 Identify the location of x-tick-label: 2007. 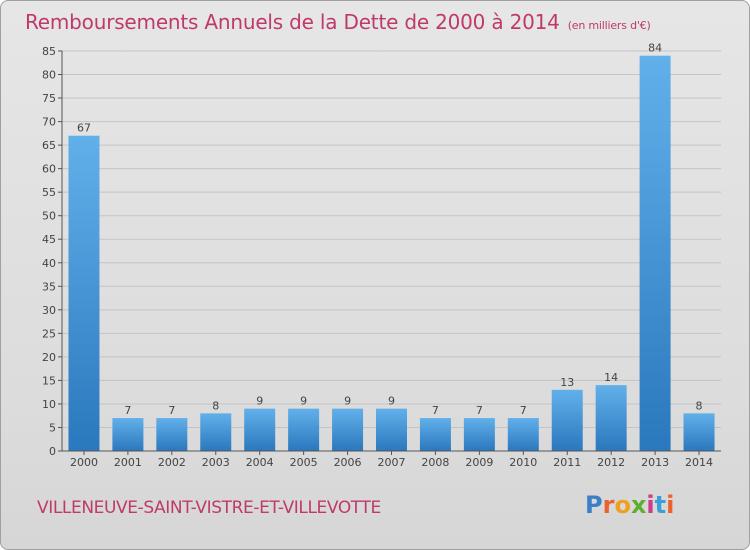
(392, 462).